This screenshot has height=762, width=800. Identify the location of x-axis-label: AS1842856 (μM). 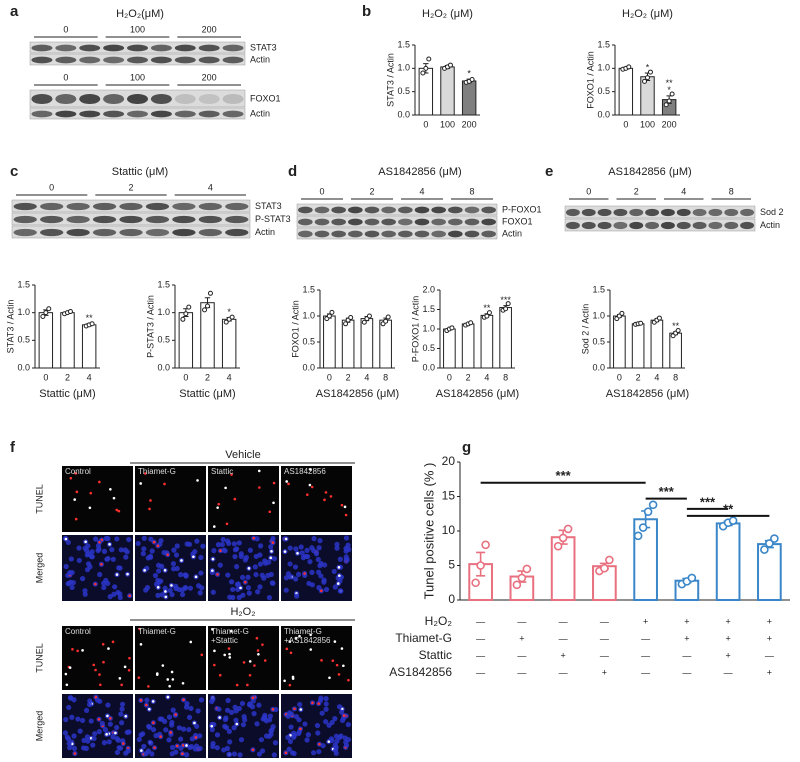
(647, 394).